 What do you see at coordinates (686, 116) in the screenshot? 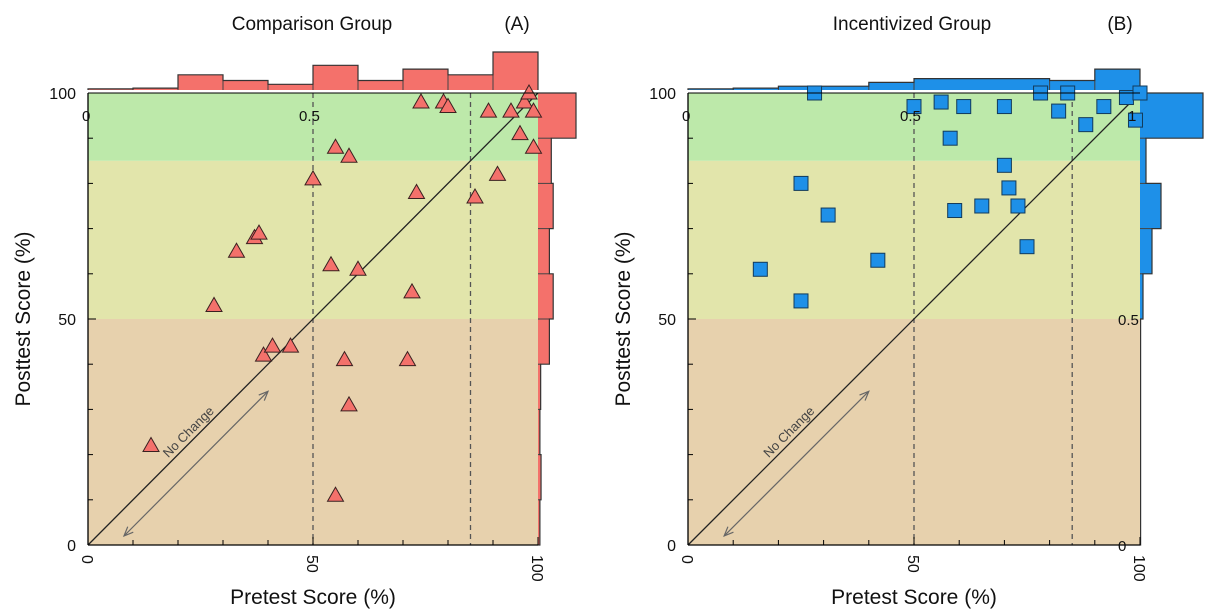
I see `top-histogram-tick-label: 0` at bounding box center [686, 116].